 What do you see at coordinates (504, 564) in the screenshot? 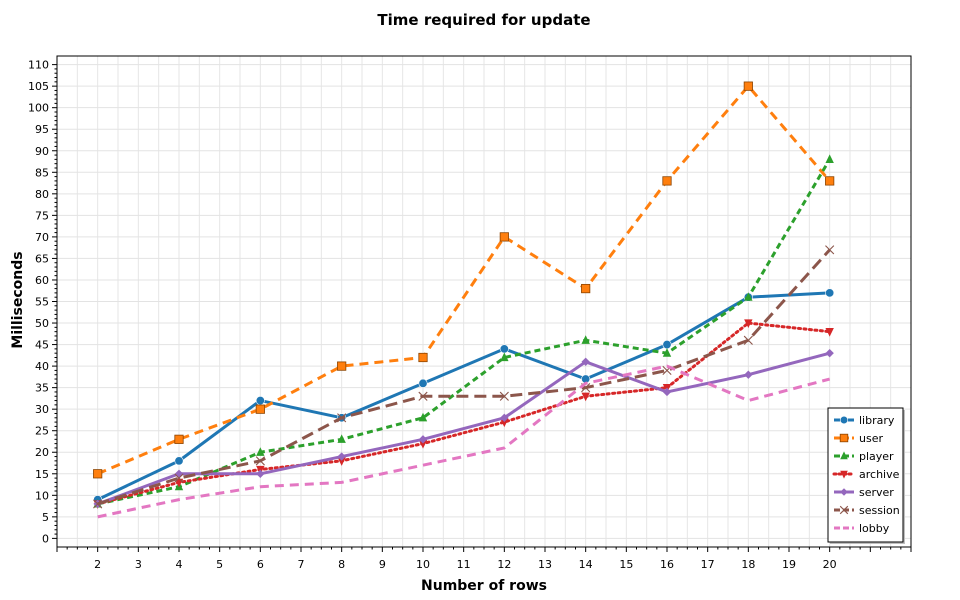
I see `x-tick-label: 12` at bounding box center [504, 564].